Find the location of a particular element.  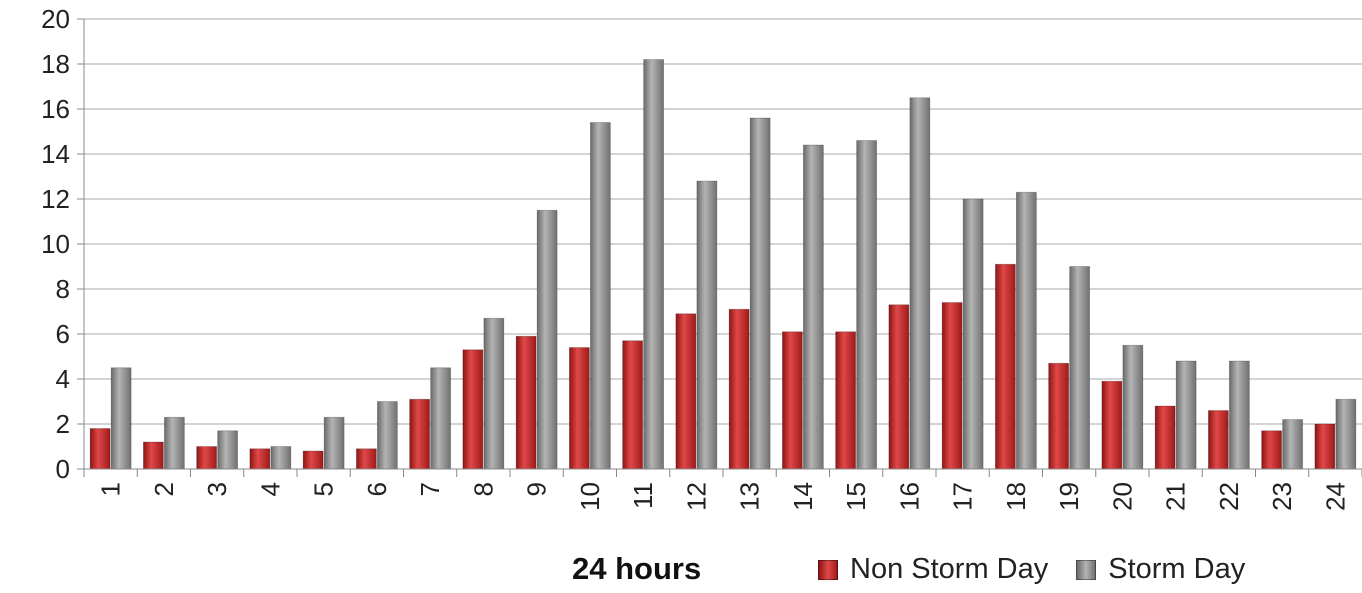

legend-swatch-non-storm-day is located at coordinates (828, 569).